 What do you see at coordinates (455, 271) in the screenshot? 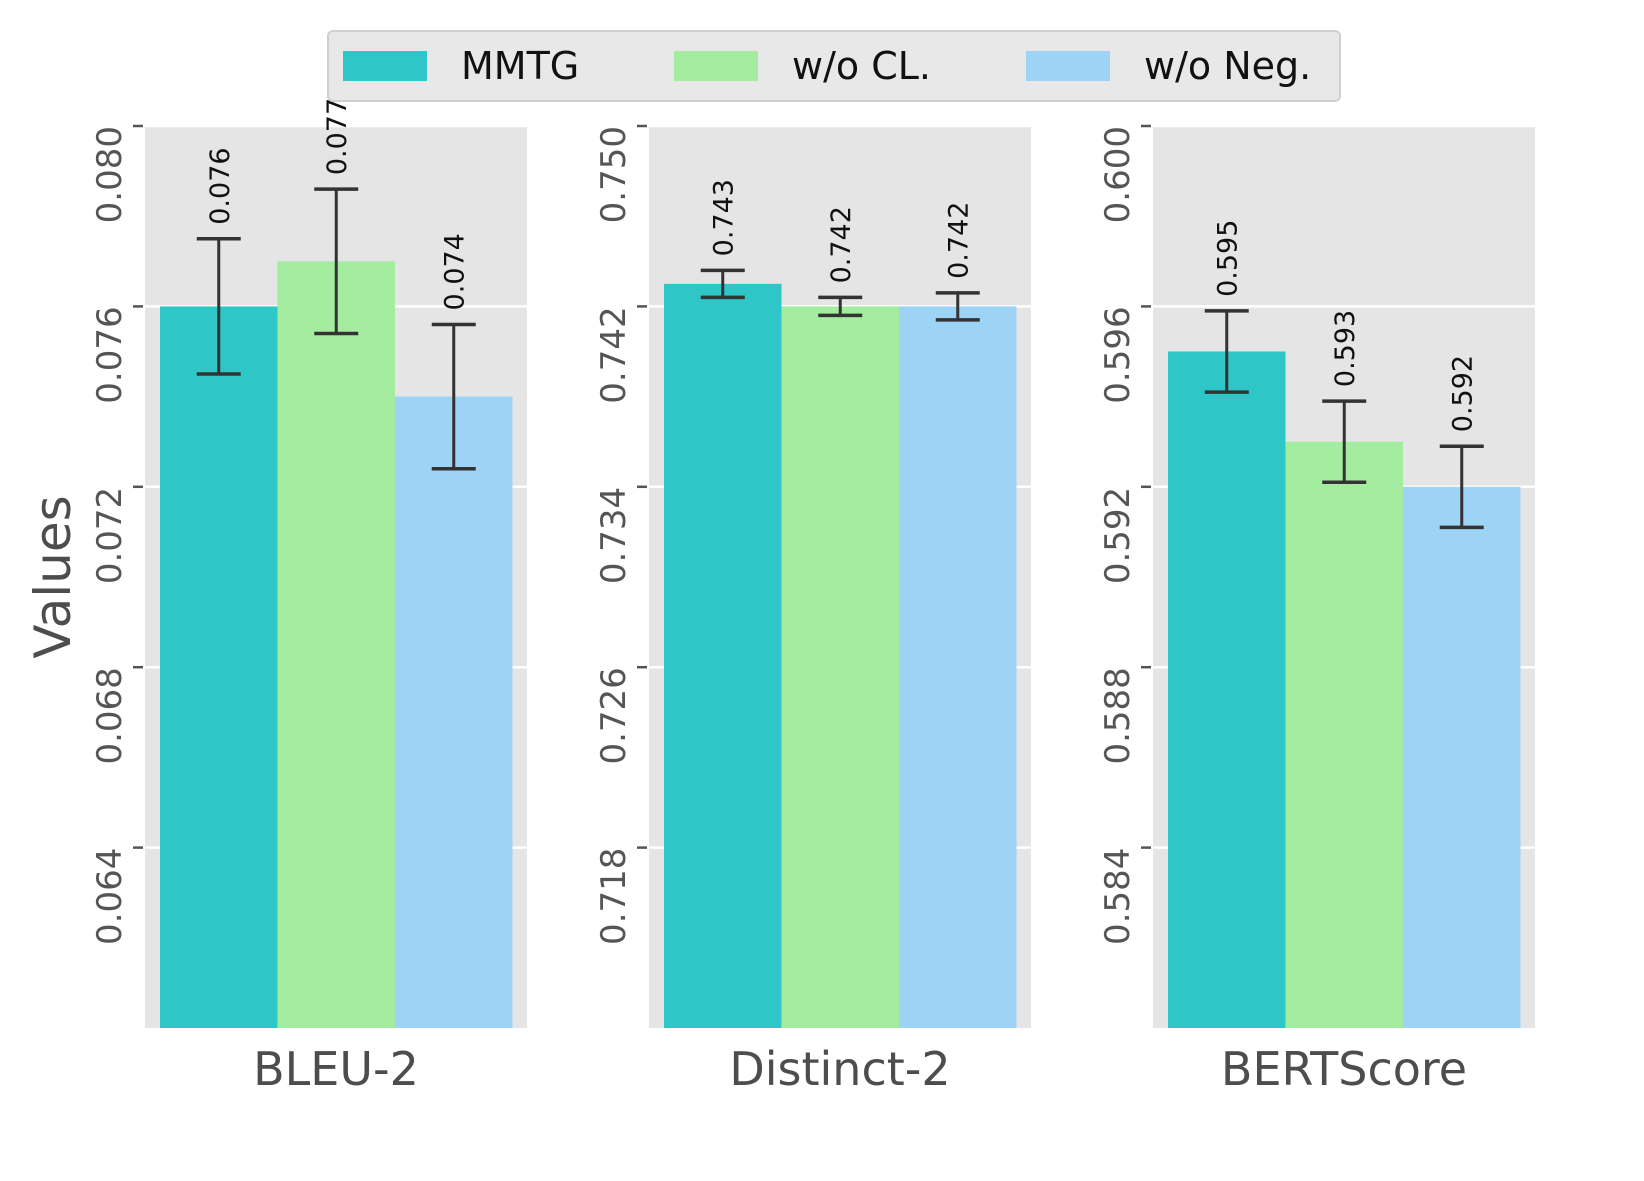
I see `data-label: 0.074` at bounding box center [455, 271].